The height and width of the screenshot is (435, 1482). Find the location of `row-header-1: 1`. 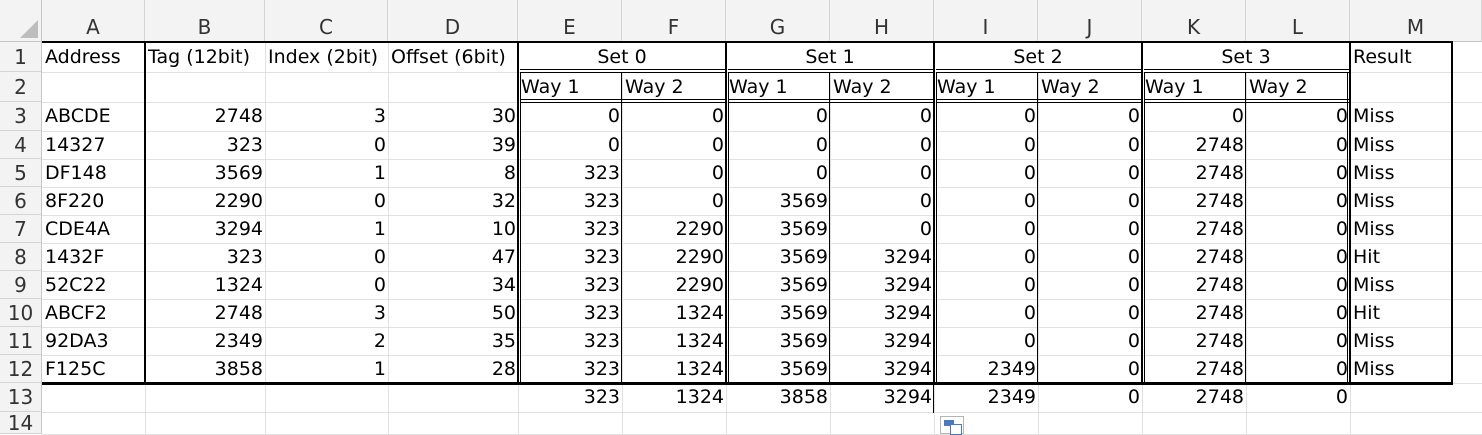

row-header-1: 1 is located at coordinates (21, 57).